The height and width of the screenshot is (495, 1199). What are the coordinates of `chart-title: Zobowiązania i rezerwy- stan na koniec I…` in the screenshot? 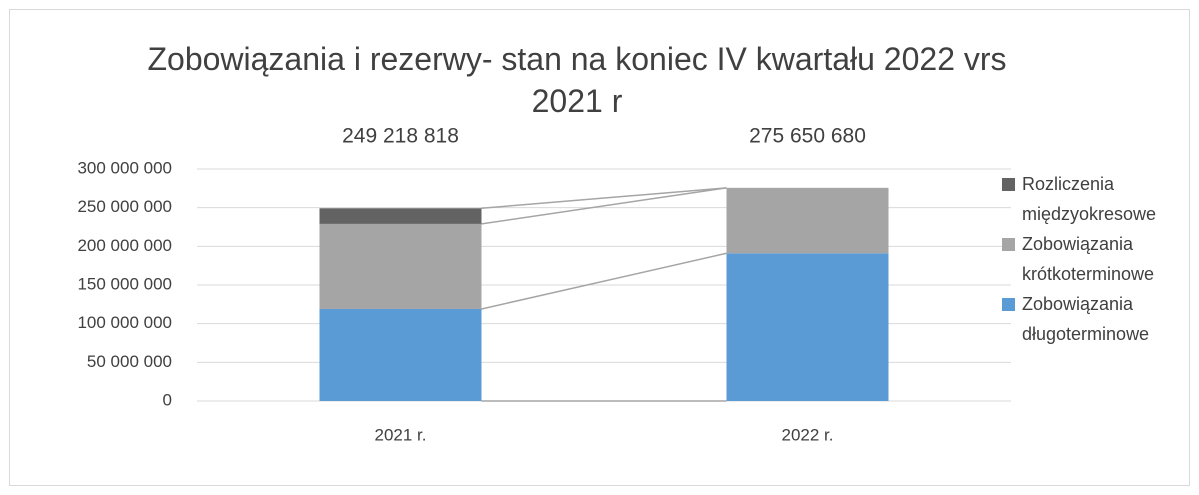 It's located at (576, 80).